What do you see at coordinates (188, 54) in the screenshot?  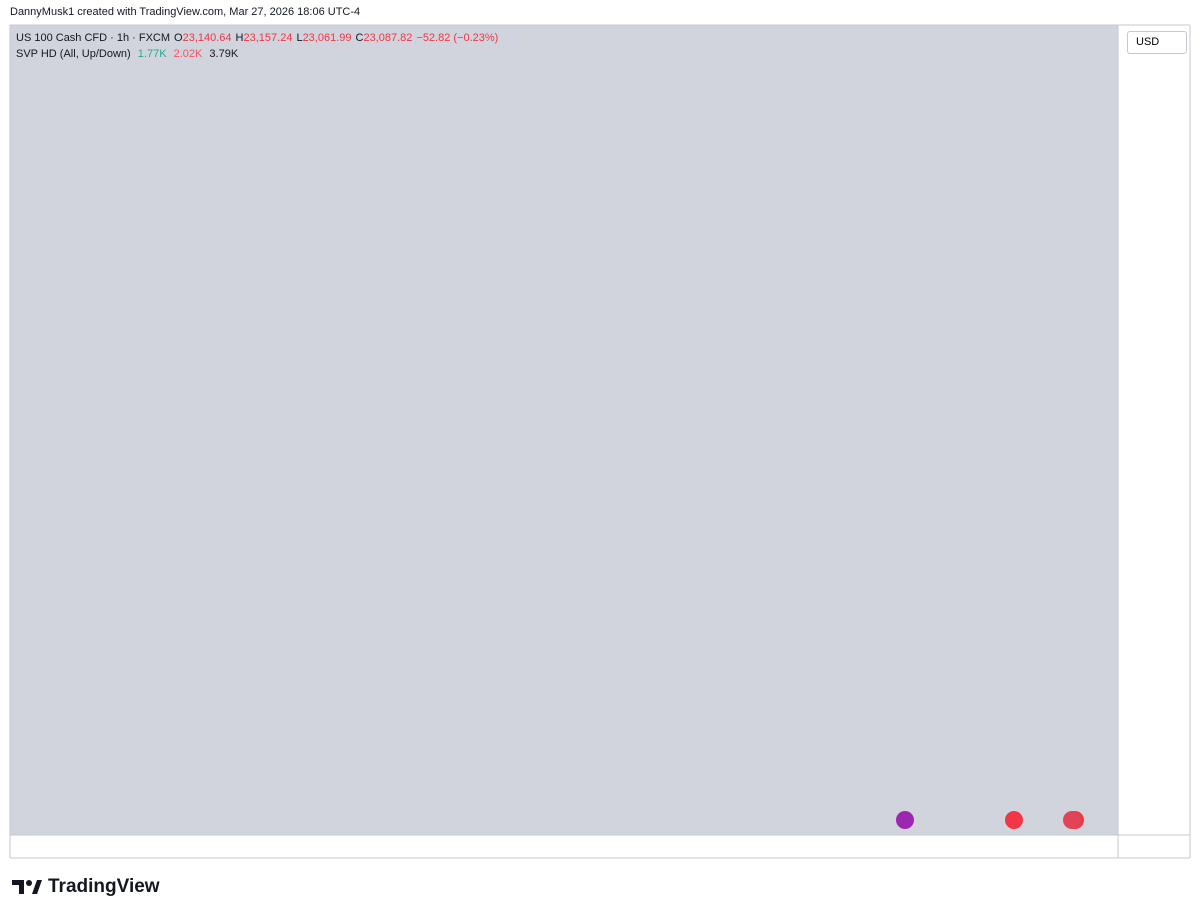 I see `indicator-value: 2.02K` at bounding box center [188, 54].